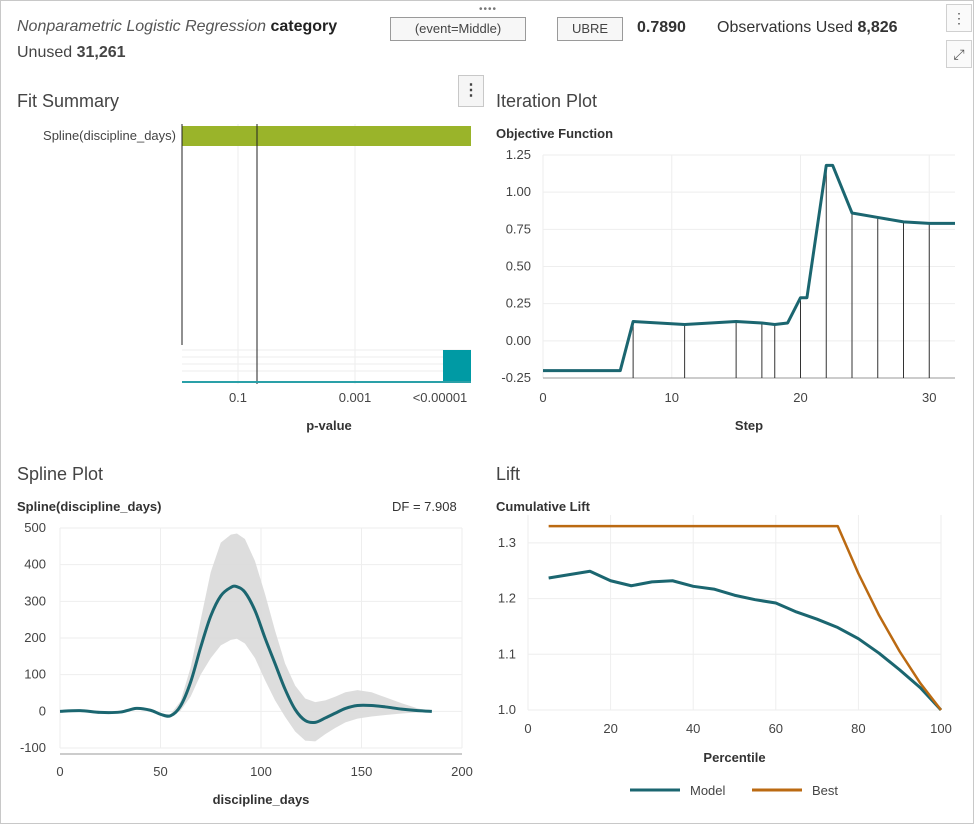 The width and height of the screenshot is (974, 824). What do you see at coordinates (929, 397) in the screenshot?
I see `x-tick-label: 30` at bounding box center [929, 397].